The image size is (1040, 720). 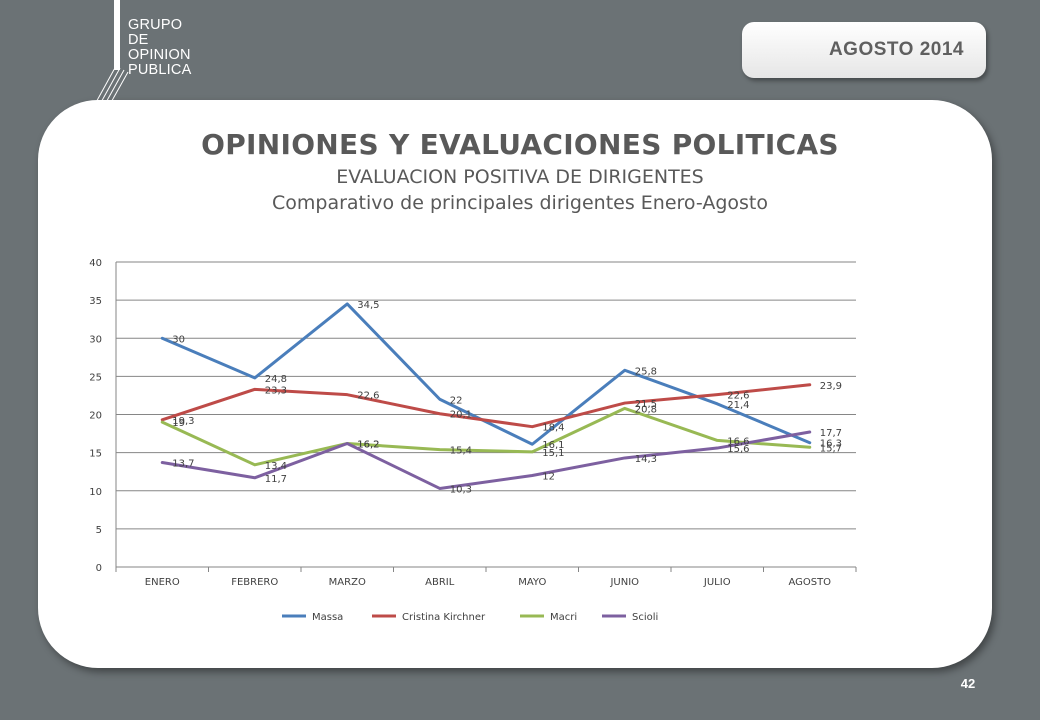 What do you see at coordinates (553, 445) in the screenshot?
I see `data-label-massa-4: 16,1` at bounding box center [553, 445].